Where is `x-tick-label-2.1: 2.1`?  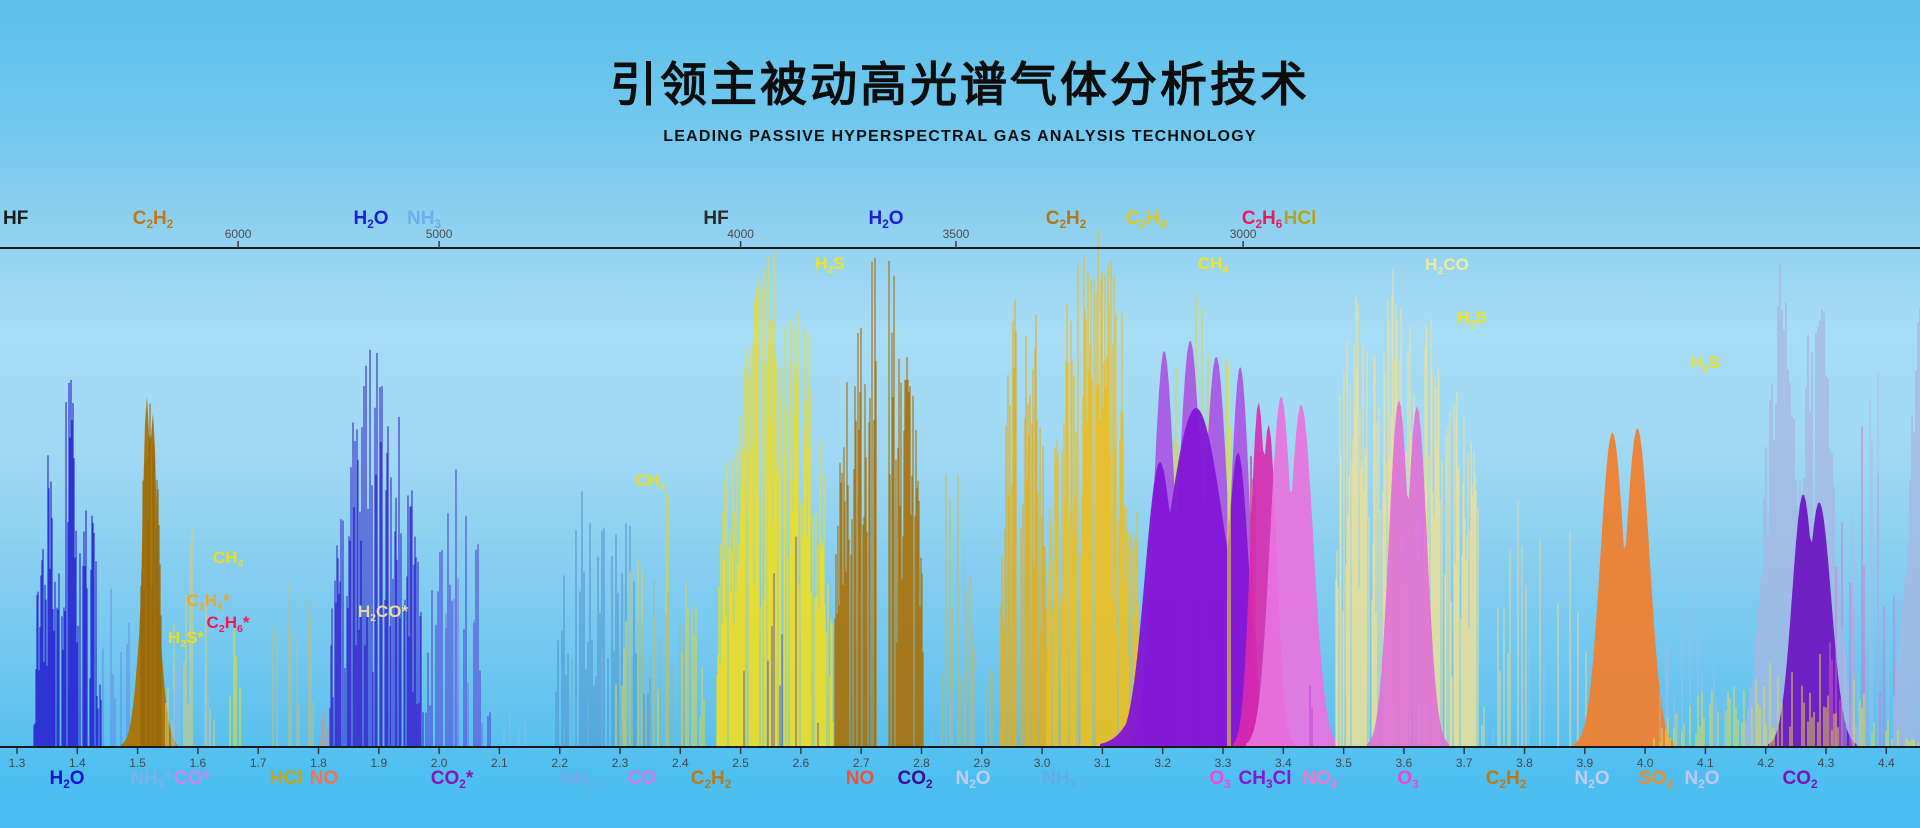
x-tick-label-2.1: 2.1 is located at coordinates (499, 763).